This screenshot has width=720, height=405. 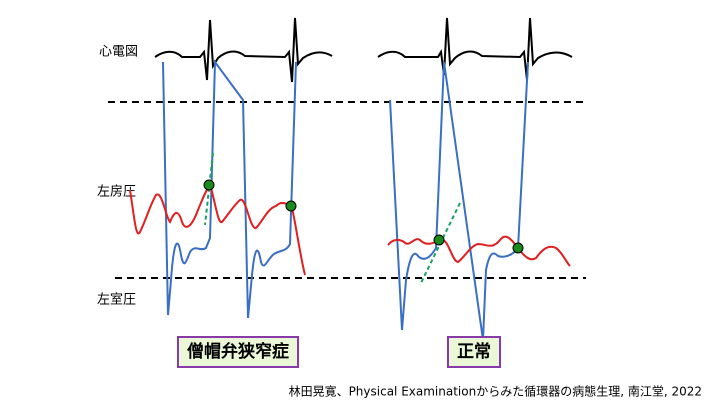 I want to click on la-label: 左房圧, so click(x=116, y=192).